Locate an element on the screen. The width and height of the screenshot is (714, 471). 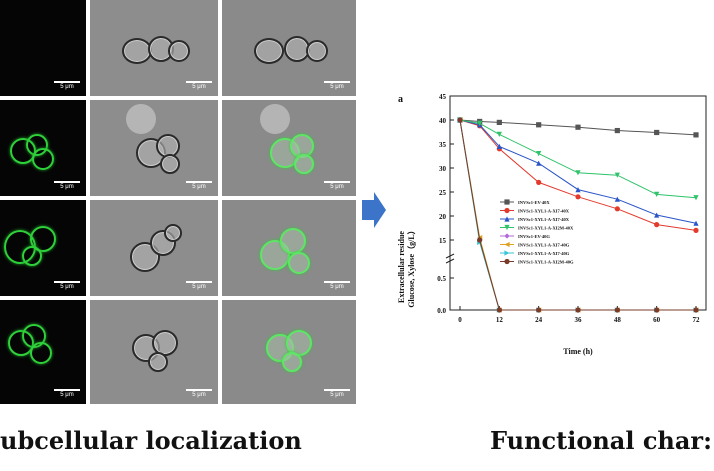
legend-label: INVSc1-XYL1-A-XI2M-40G is located at coordinates (546, 262).